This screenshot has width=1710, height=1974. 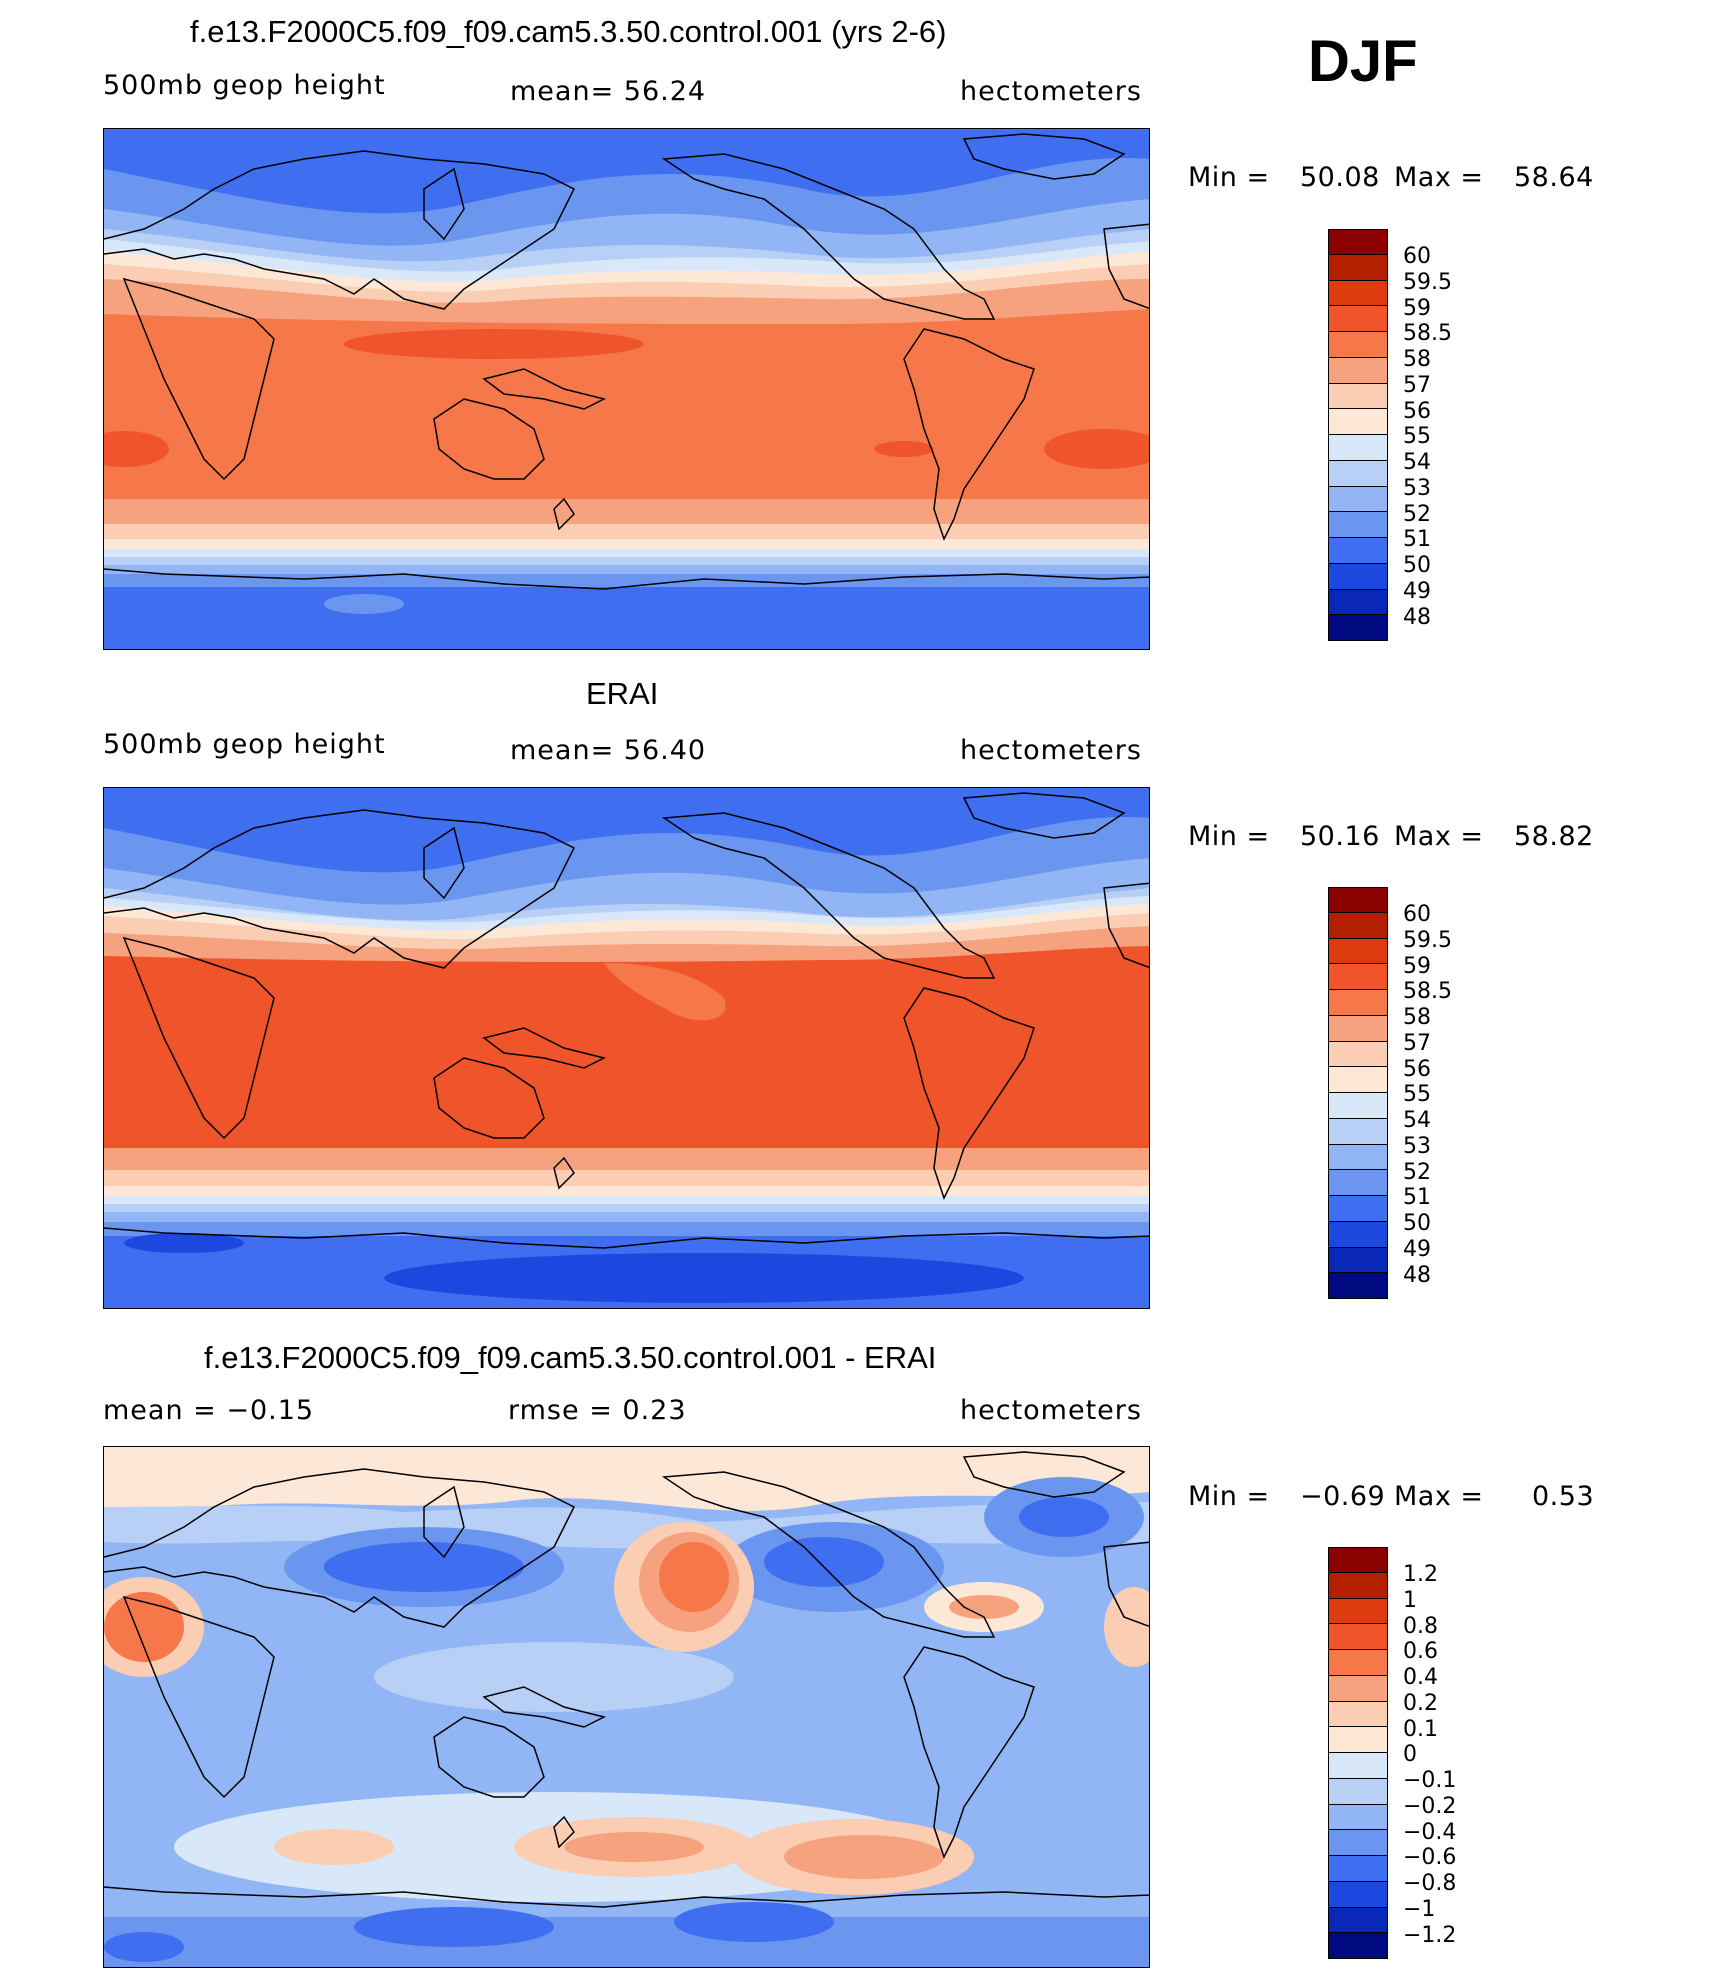 What do you see at coordinates (1340, 836) in the screenshot?
I see `panel2-min-value: 50.16` at bounding box center [1340, 836].